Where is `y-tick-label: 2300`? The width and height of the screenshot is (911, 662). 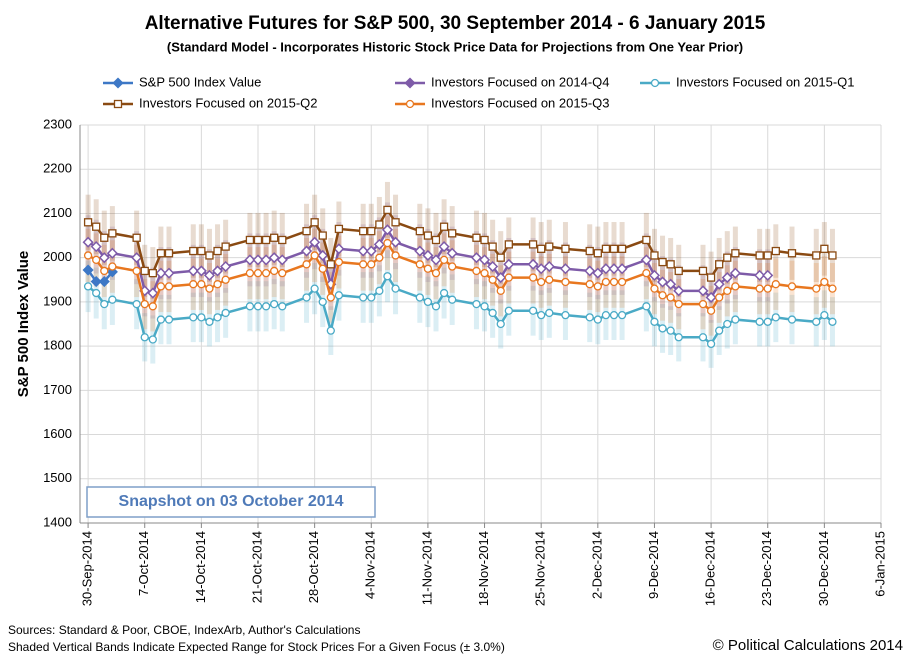
y-tick-label: 2300 is located at coordinates (57, 123).